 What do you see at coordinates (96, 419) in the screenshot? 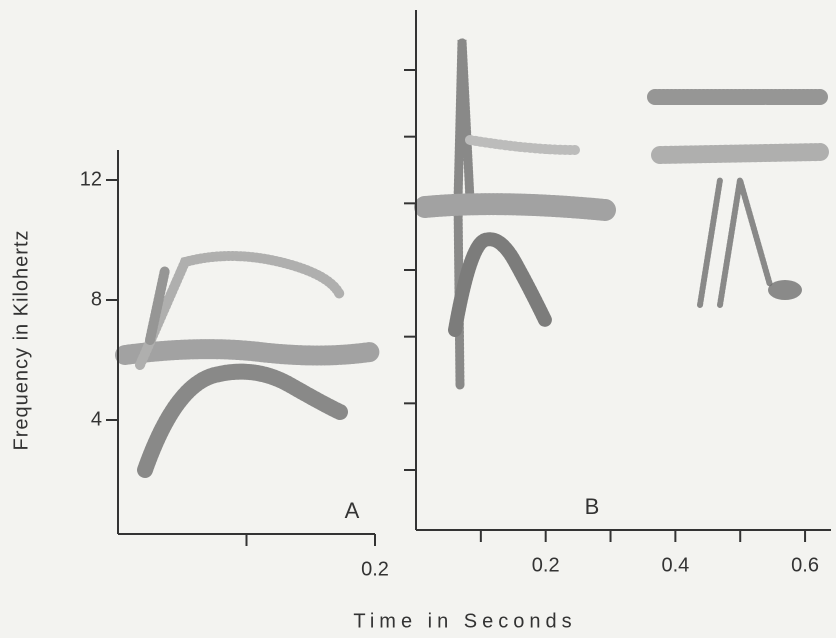
I see `y-tick-label: 4` at bounding box center [96, 419].